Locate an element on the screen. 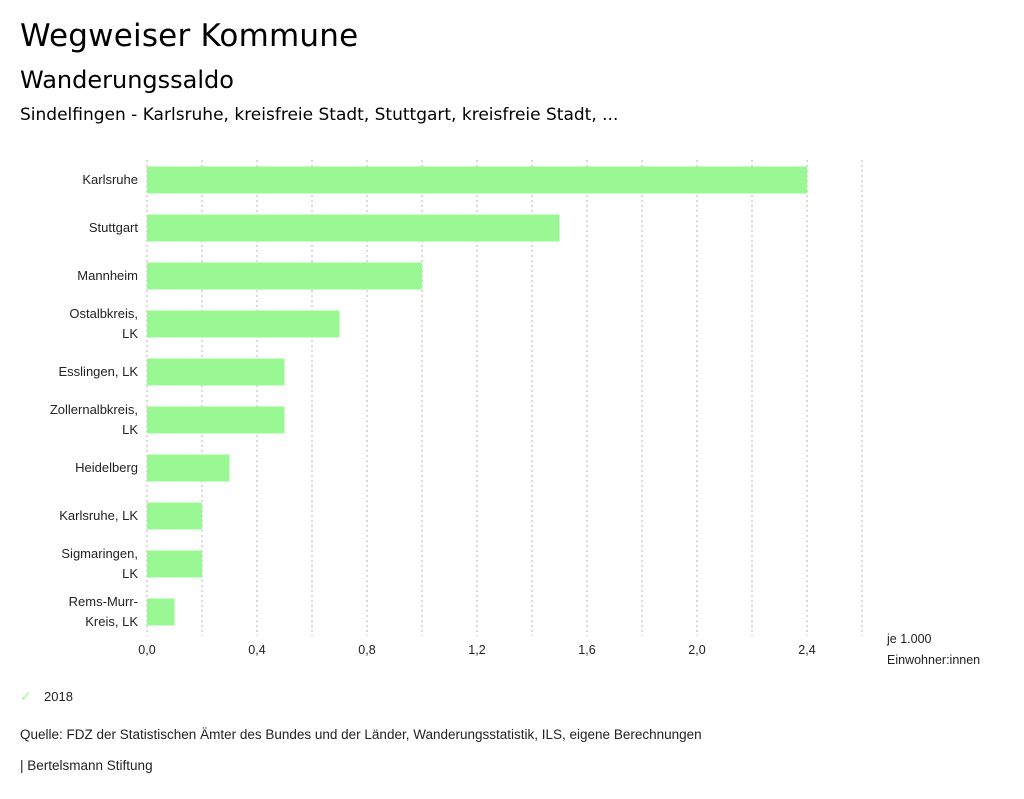 This screenshot has width=1024, height=799. x-tick-label: 0,4 is located at coordinates (256, 650).